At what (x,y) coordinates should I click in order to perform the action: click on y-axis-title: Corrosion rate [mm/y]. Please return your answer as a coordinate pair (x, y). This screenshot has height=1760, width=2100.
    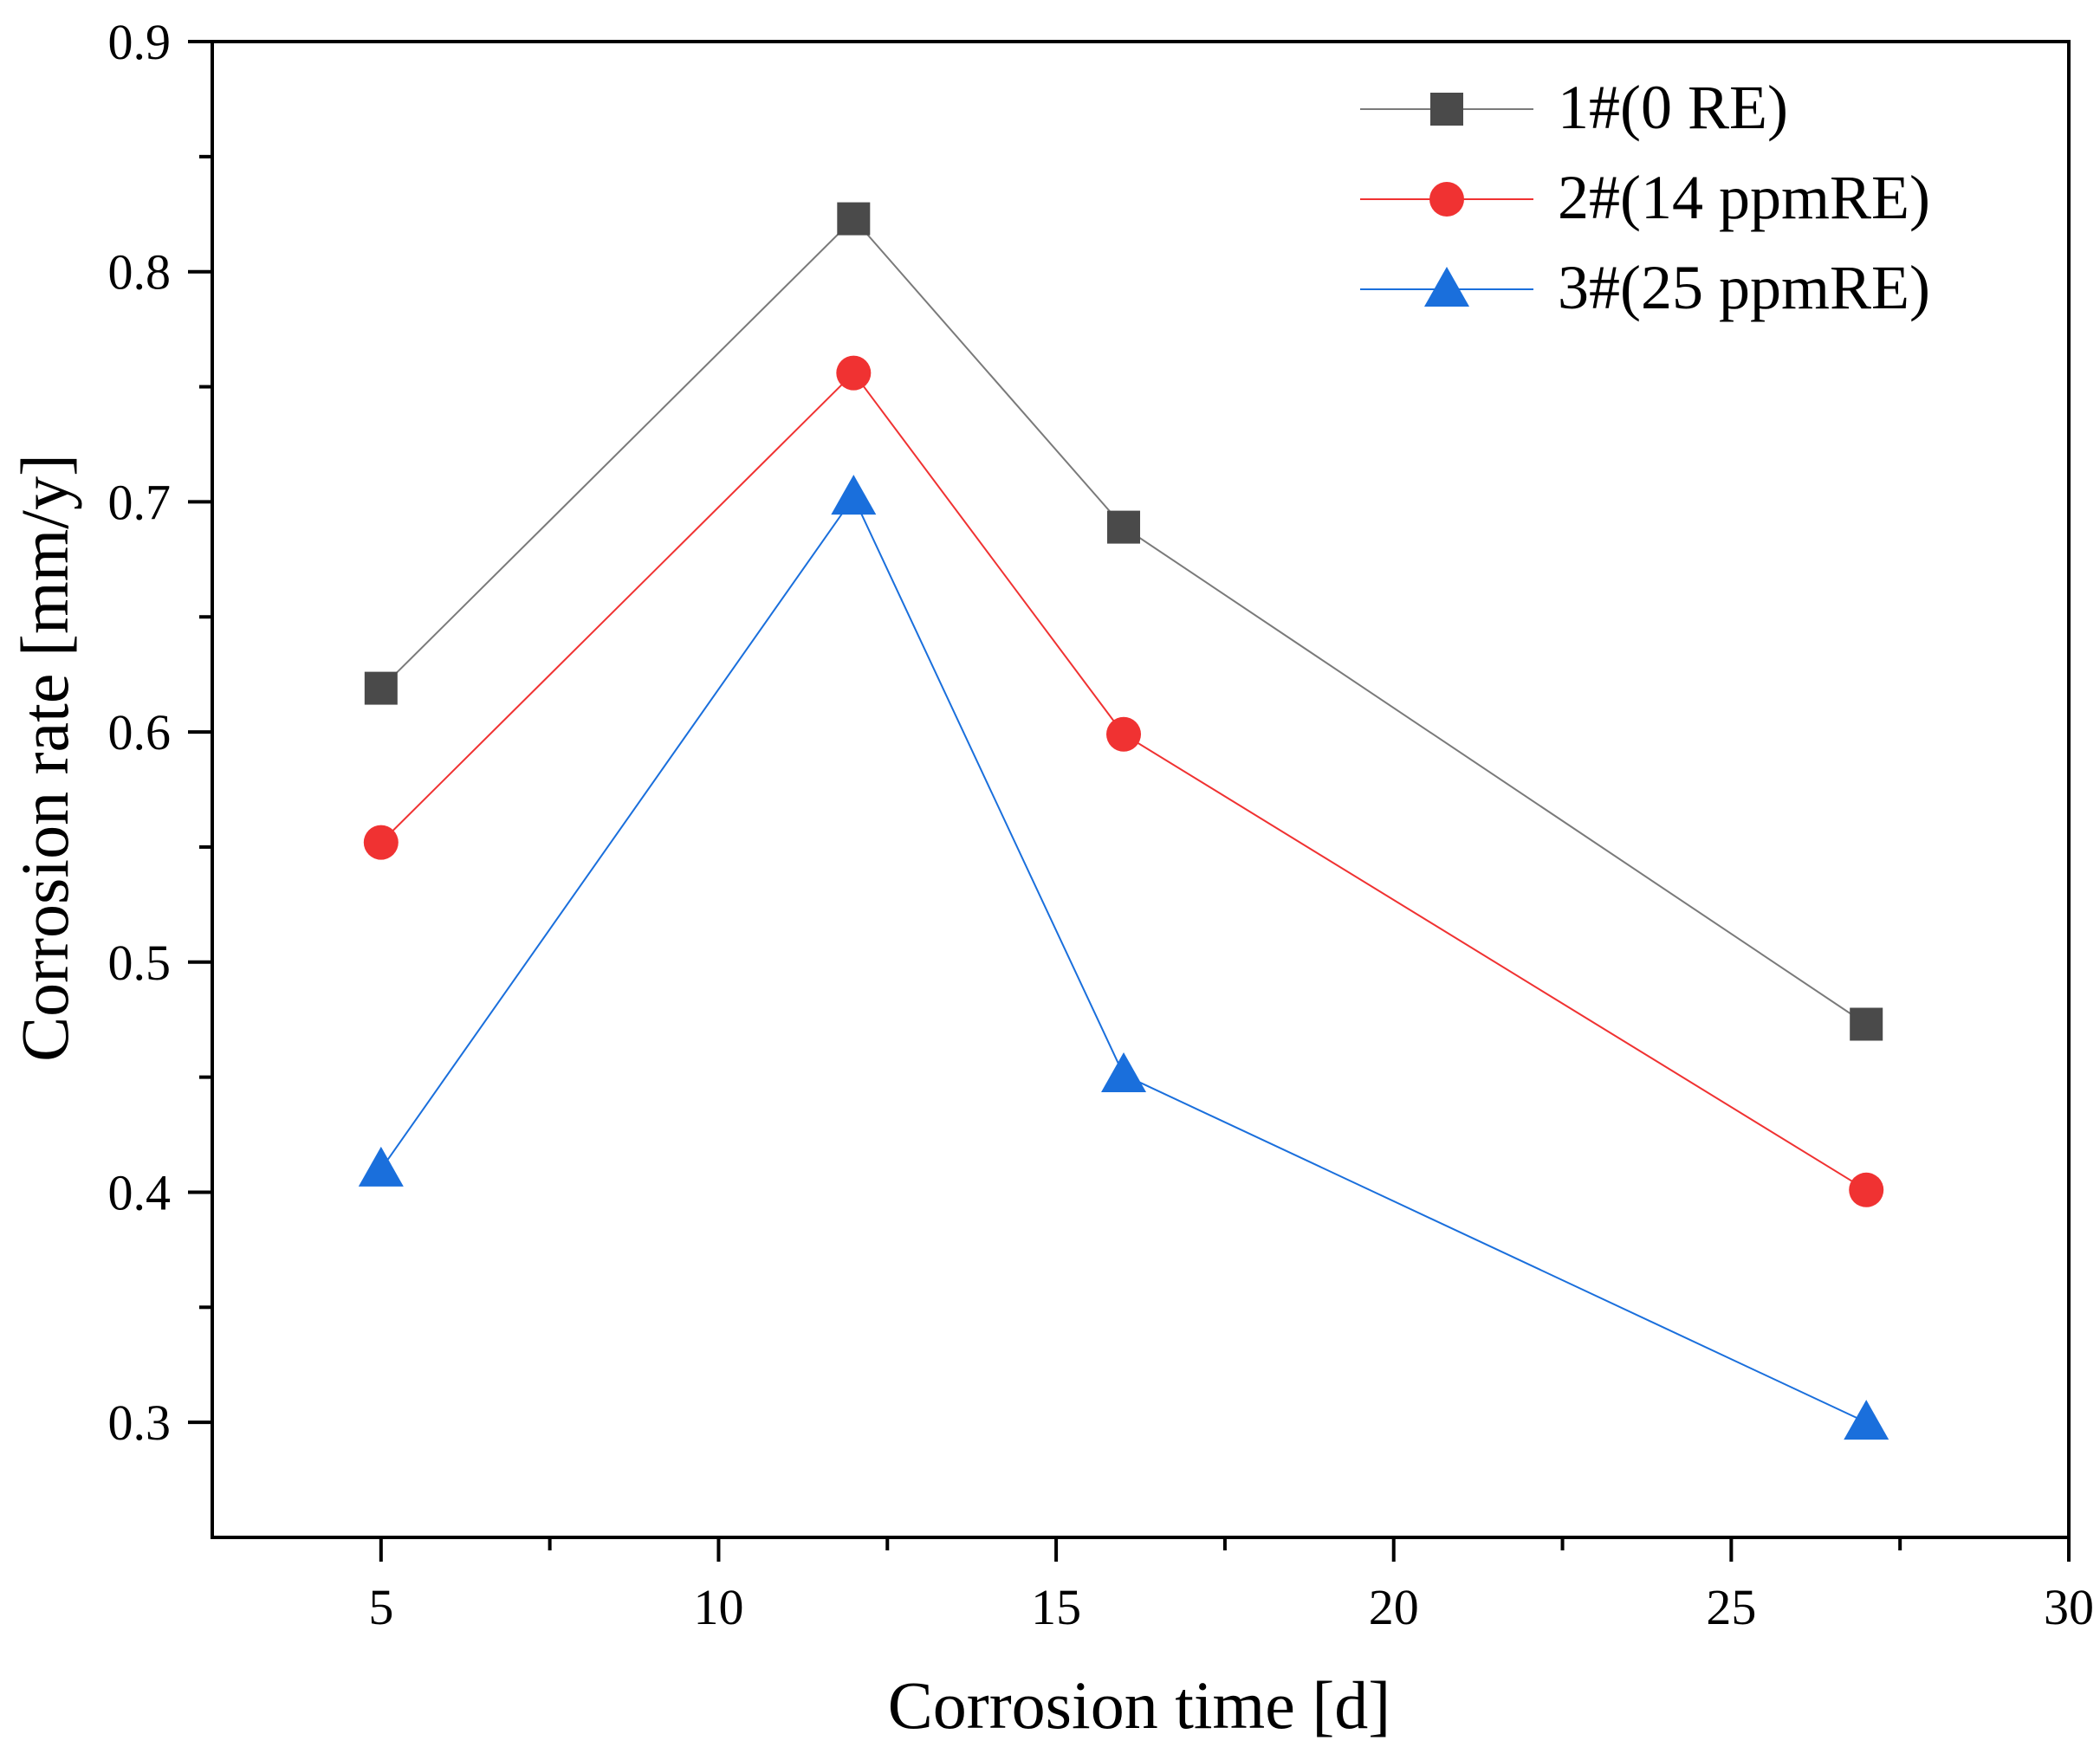
    Looking at the image, I should click on (44, 758).